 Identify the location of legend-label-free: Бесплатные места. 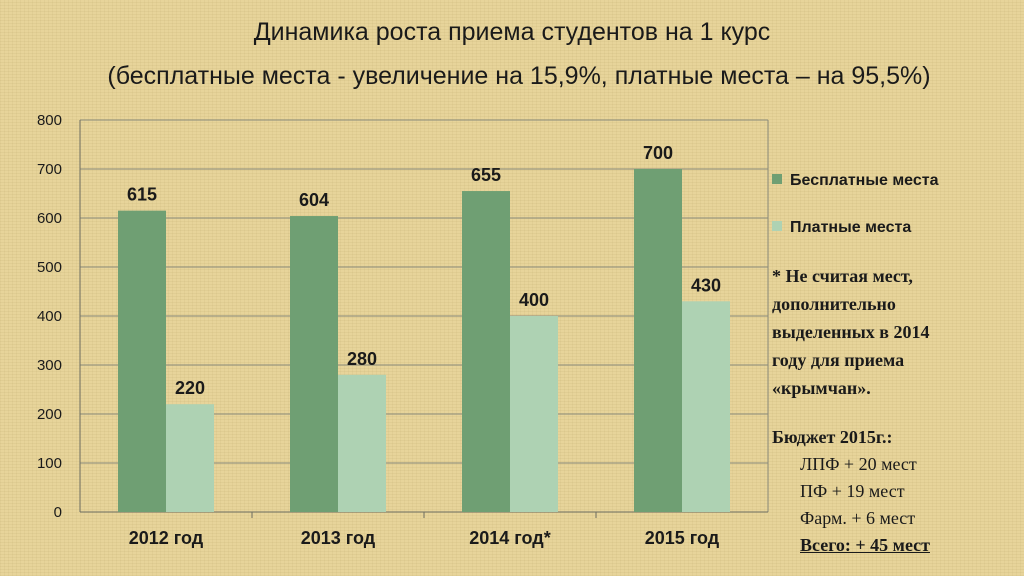
(864, 180).